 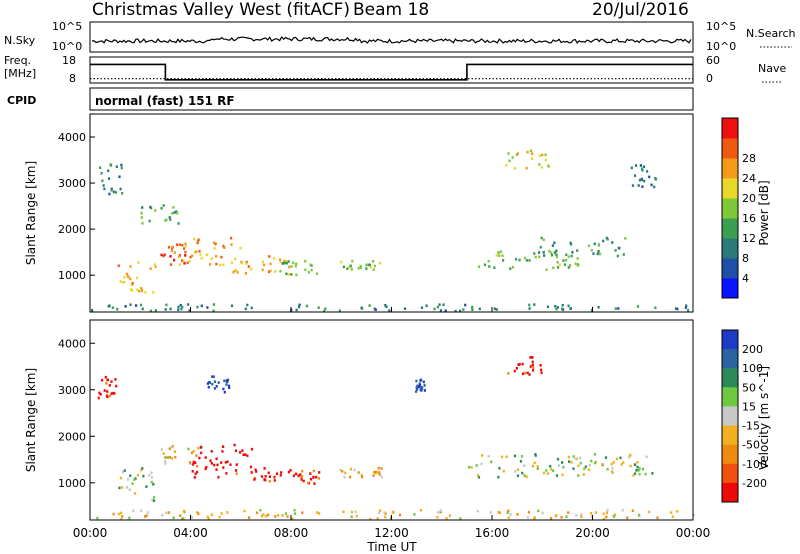 I want to click on x-axis-label: Time UT, so click(x=391, y=547).